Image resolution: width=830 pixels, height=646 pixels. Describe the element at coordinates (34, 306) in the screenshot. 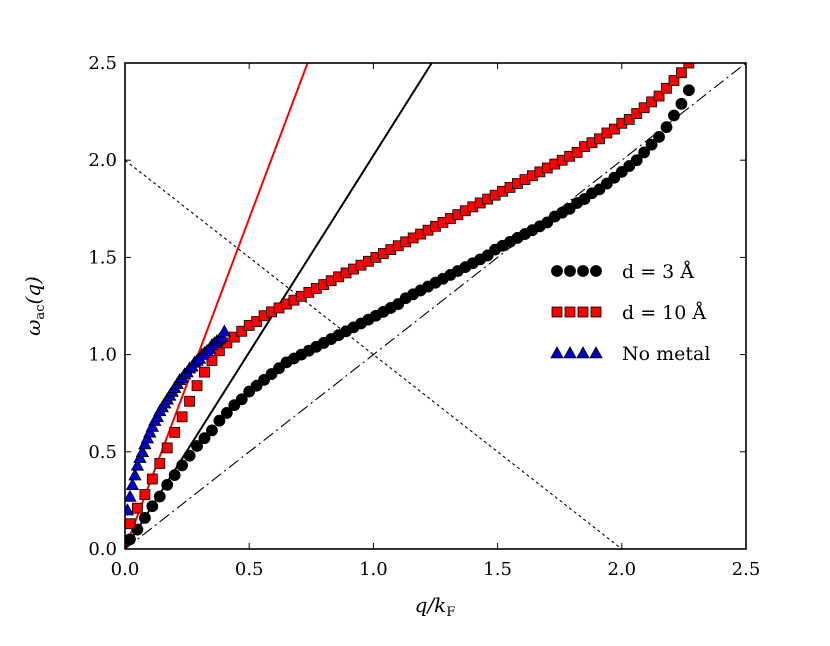

I see `y-axis-label: ωac(q)` at that location.